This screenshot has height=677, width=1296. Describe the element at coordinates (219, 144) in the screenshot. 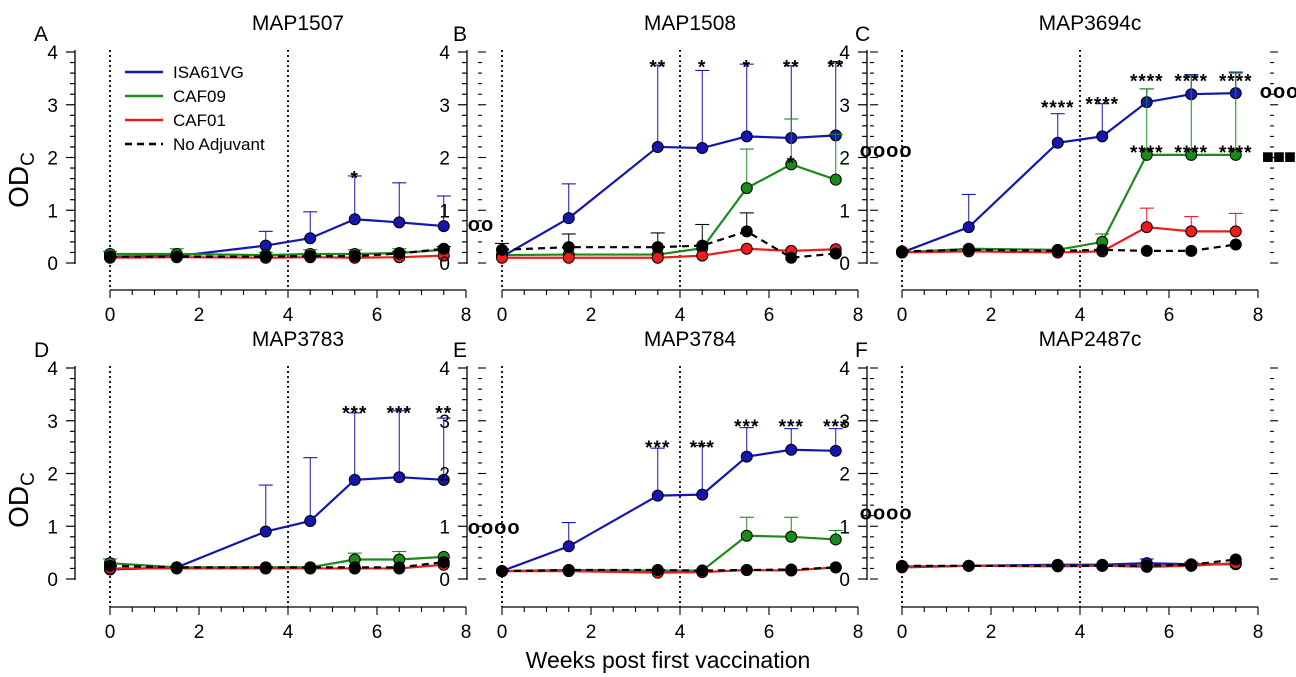

I see `legend-label: No Adjuvant` at that location.